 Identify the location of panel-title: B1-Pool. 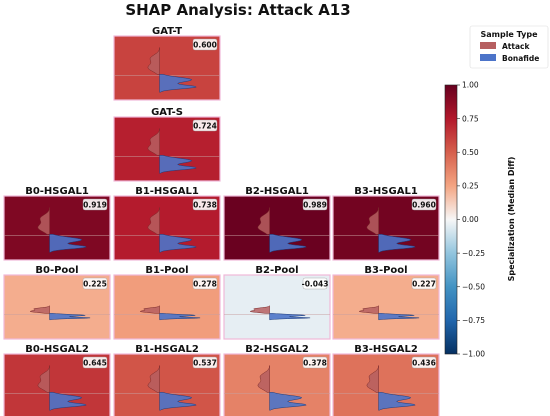
(166, 270).